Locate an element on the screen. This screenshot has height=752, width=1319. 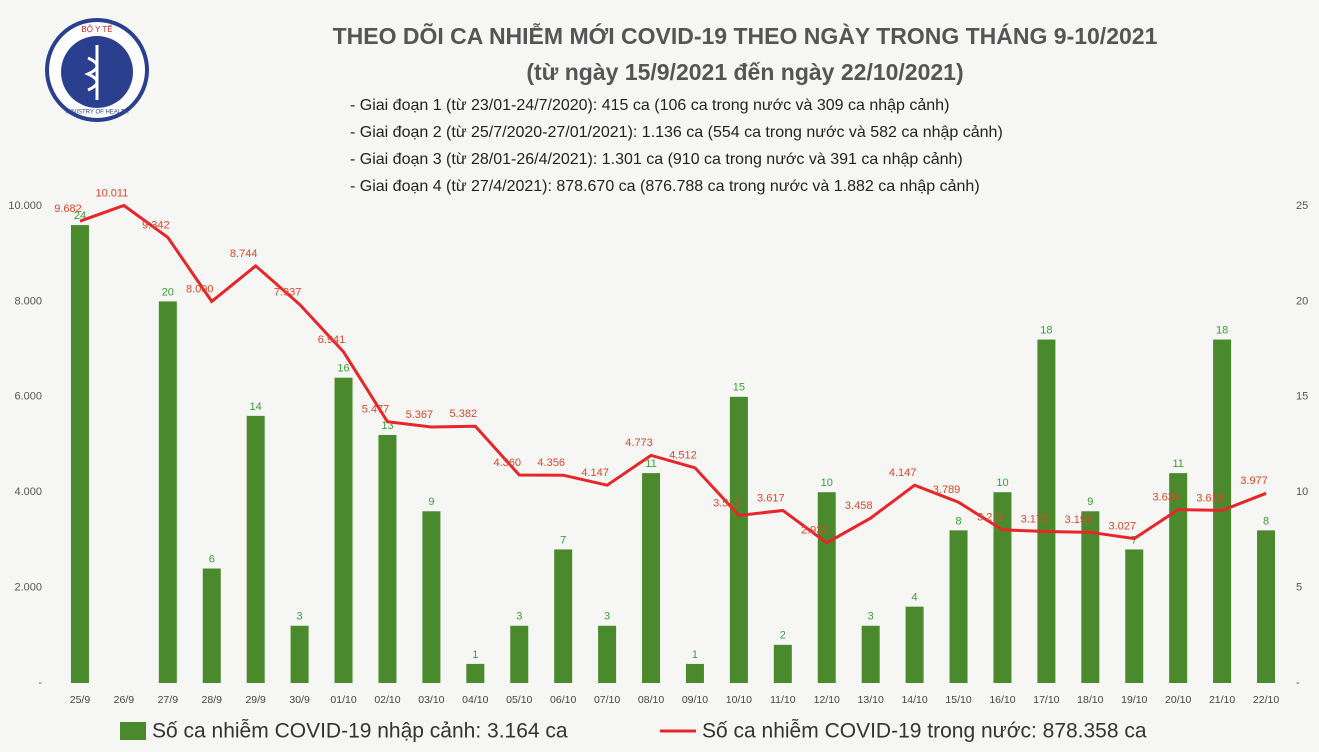
bar-label: 8 is located at coordinates (958, 521).